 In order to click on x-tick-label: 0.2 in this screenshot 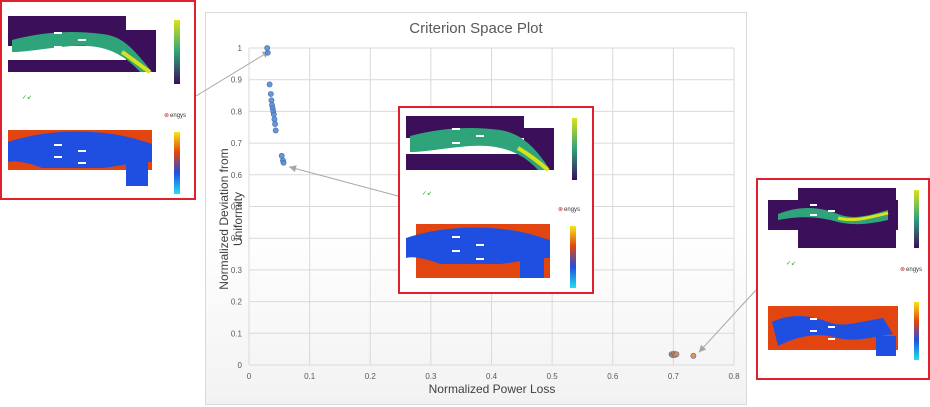, I will do `click(371, 376)`.